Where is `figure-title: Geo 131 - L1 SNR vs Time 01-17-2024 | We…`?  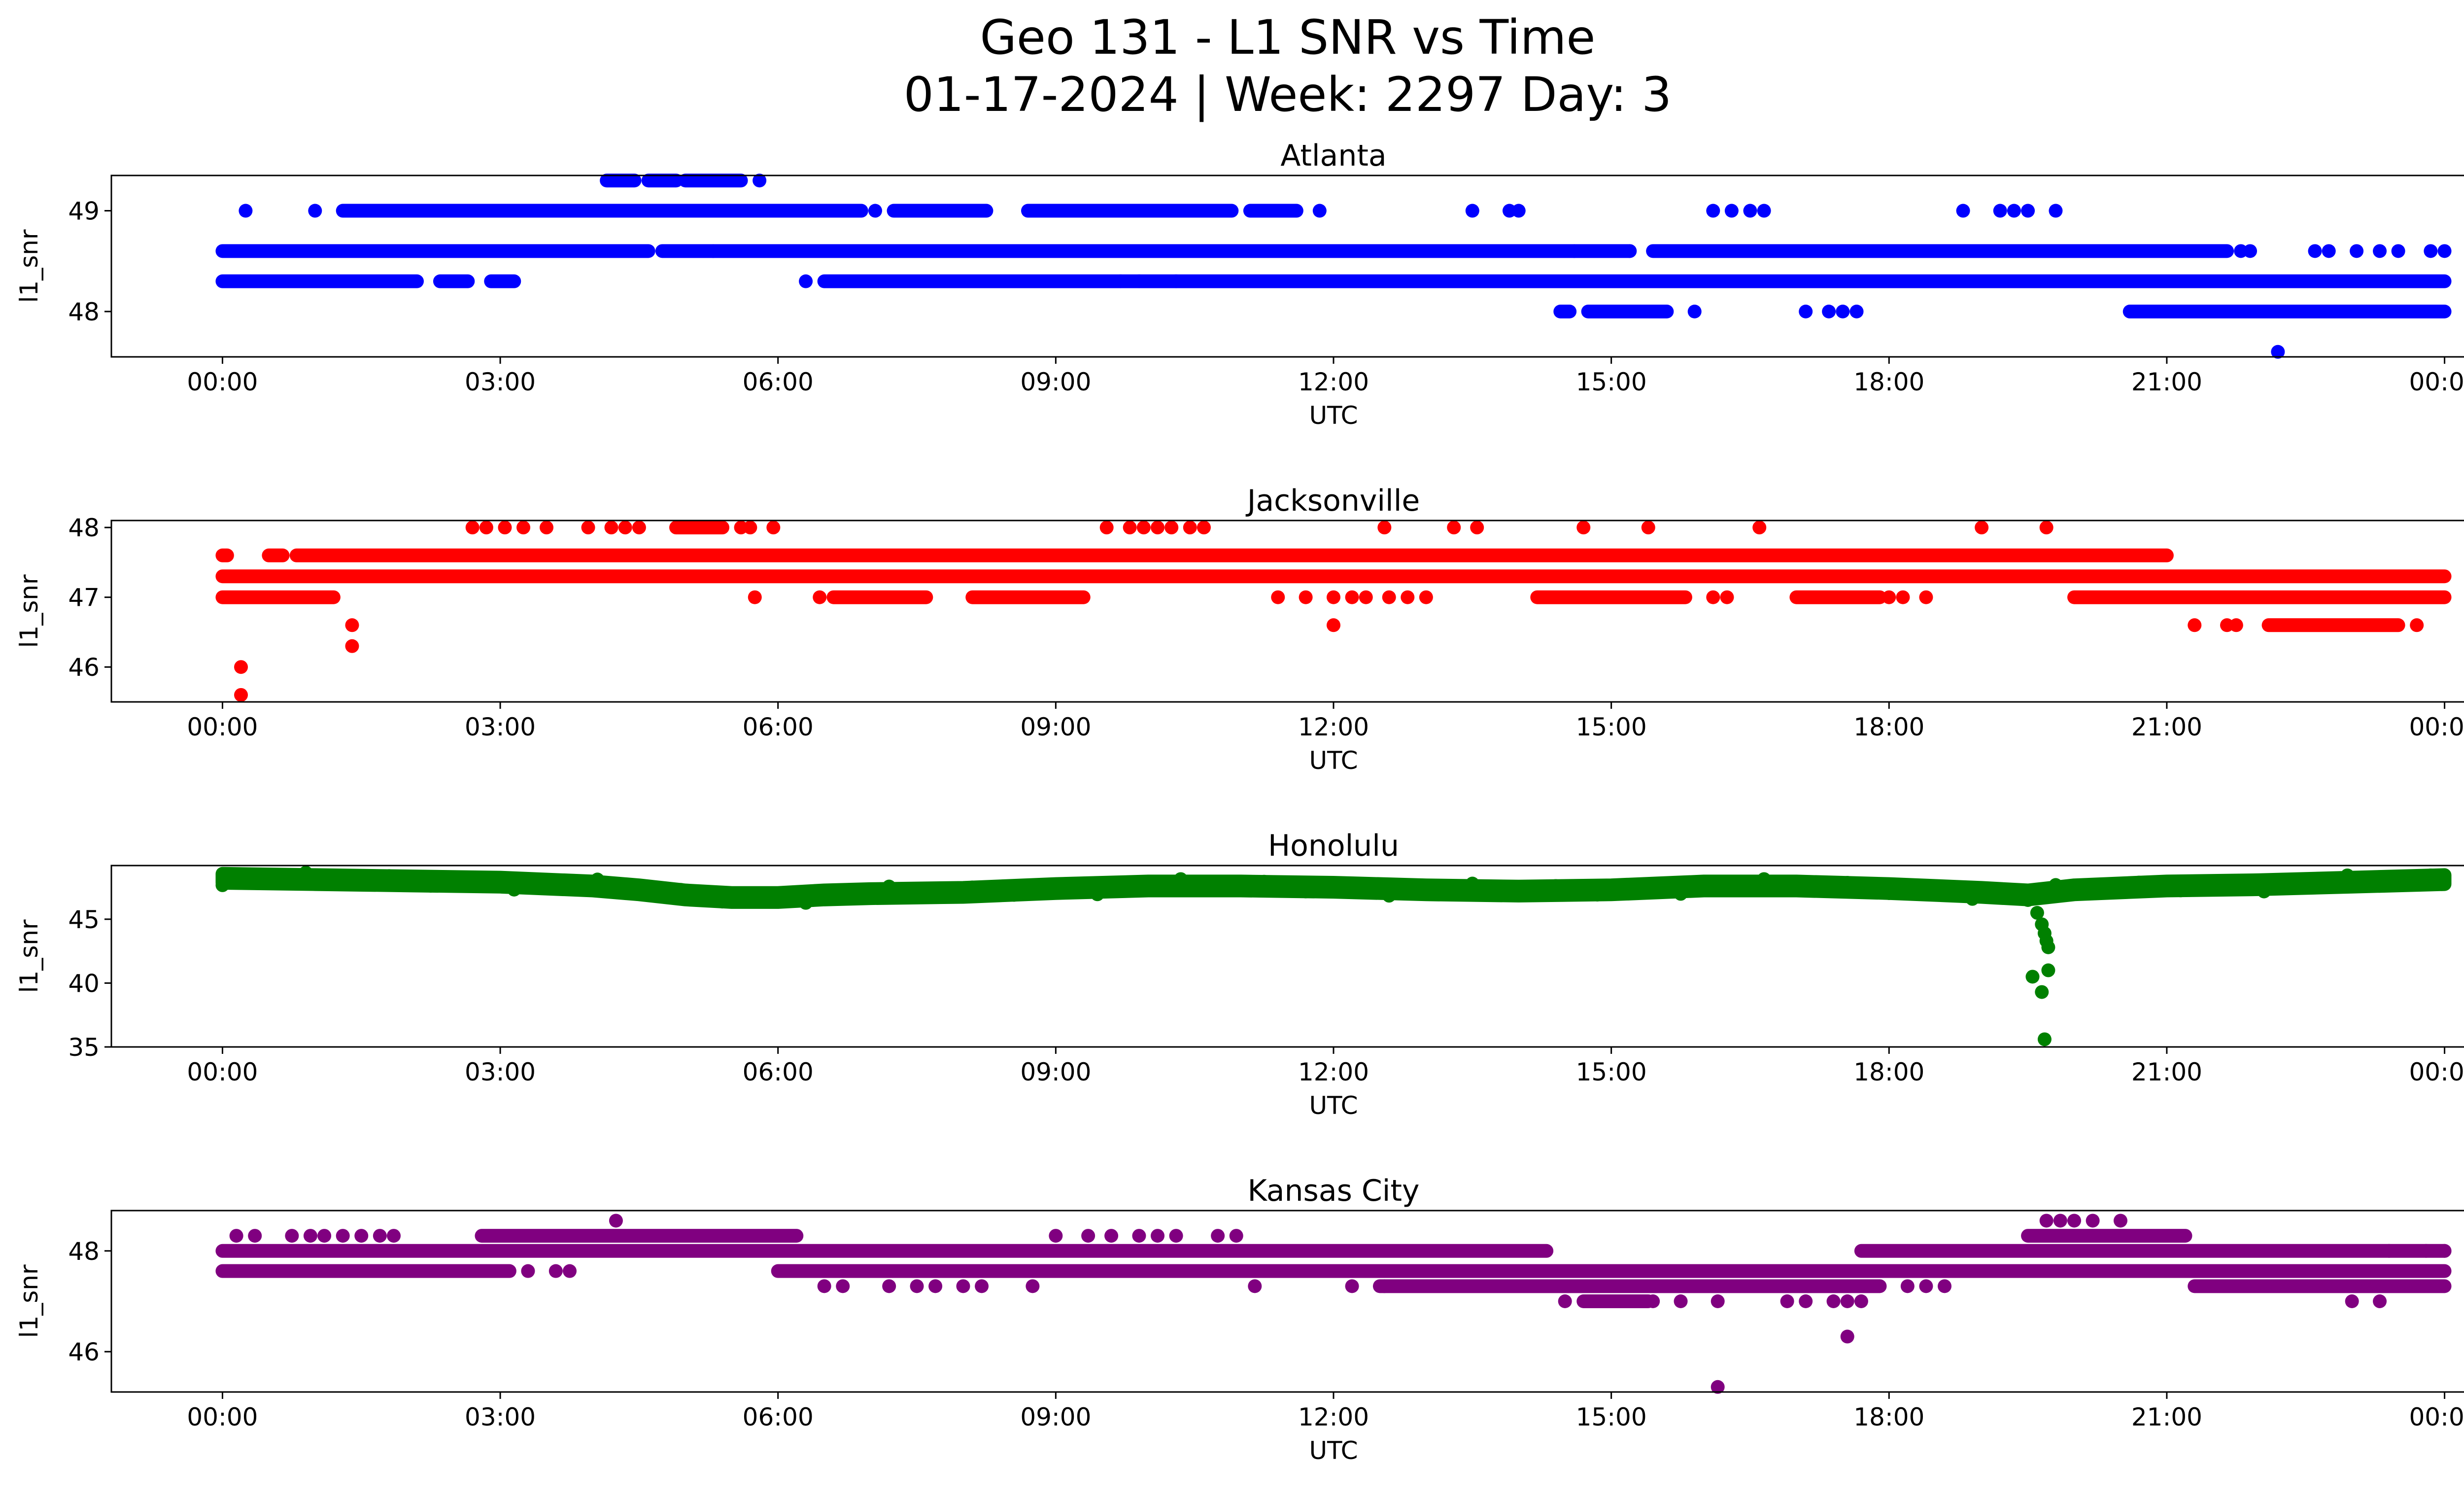 figure-title: Geo 131 - L1 SNR vs Time 01-17-2024 | We… is located at coordinates (1232, 66).